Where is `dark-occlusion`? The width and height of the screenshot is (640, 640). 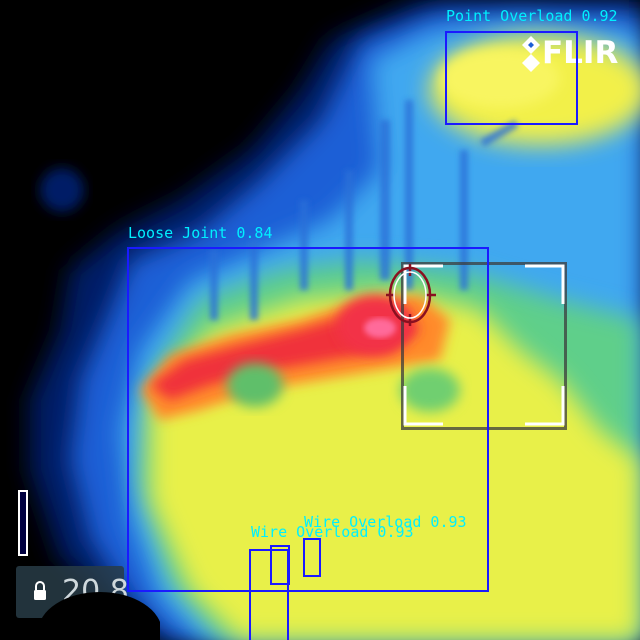 dark-occlusion is located at coordinates (100, 616).